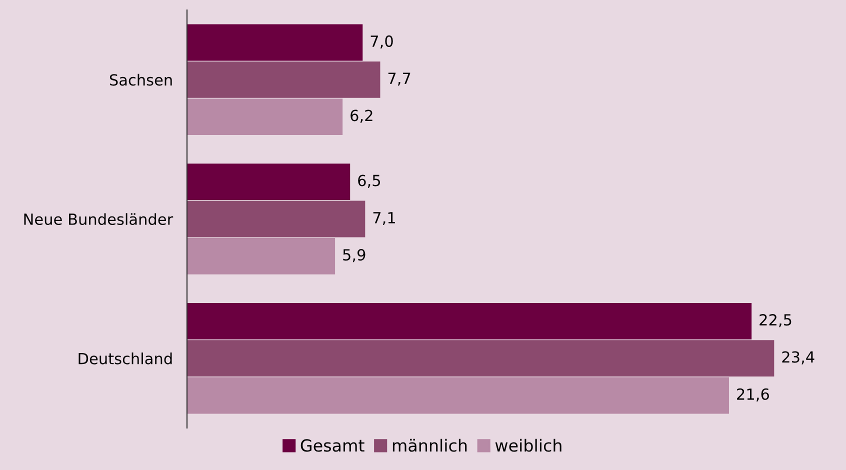  What do you see at coordinates (361, 116) in the screenshot?
I see `data-label: 6,2` at bounding box center [361, 116].